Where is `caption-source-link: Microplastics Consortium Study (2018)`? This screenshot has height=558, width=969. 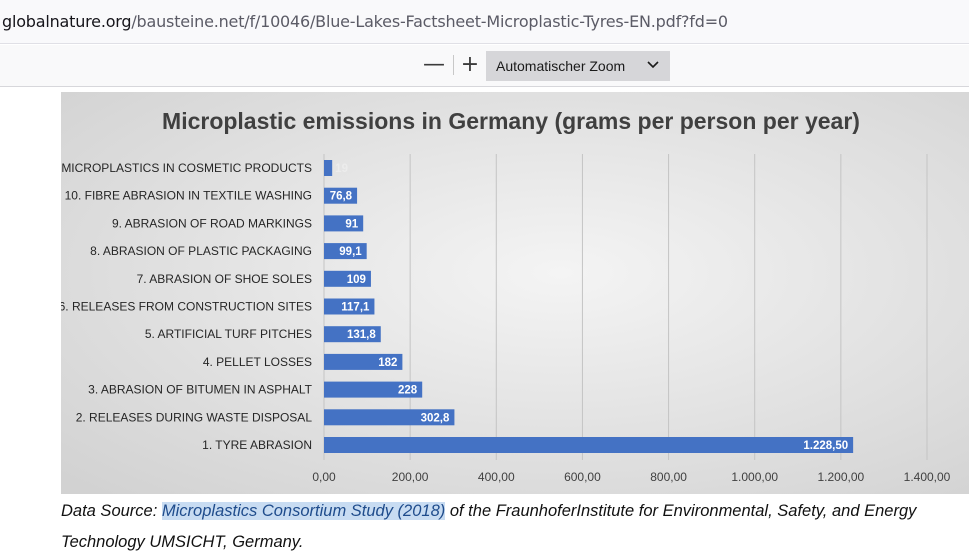 caption-source-link: Microplastics Consortium Study (2018) is located at coordinates (303, 511).